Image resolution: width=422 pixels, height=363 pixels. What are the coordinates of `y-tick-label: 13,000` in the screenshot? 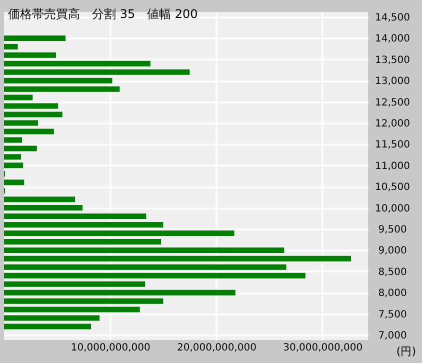 It's located at (392, 82).